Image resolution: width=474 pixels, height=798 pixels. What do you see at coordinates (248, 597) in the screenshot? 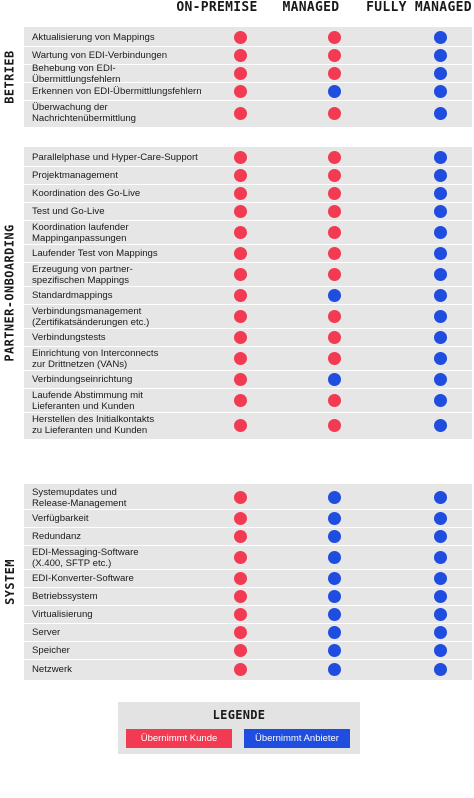
I see `table-row: Betriebssystem` at bounding box center [248, 597].